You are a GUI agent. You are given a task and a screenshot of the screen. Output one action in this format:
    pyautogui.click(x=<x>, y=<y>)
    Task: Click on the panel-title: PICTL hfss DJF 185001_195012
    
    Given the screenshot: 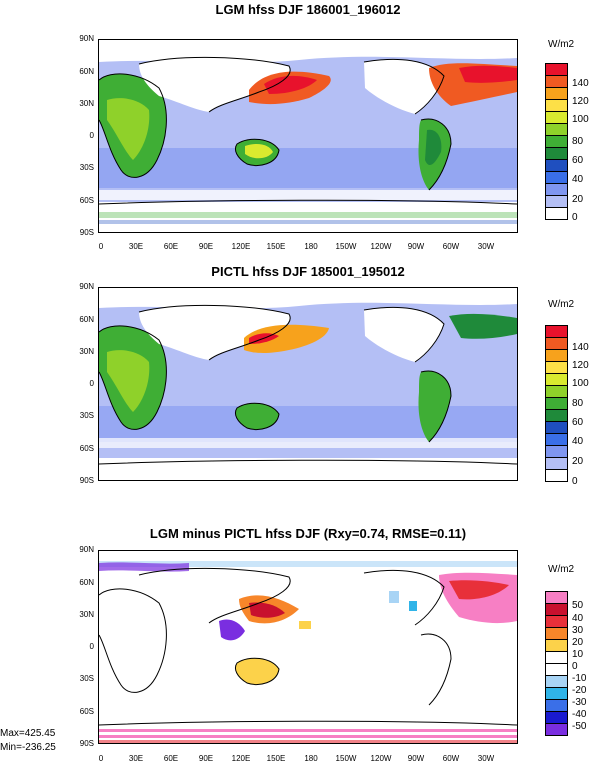 What is the action you would take?
    pyautogui.click(x=308, y=271)
    